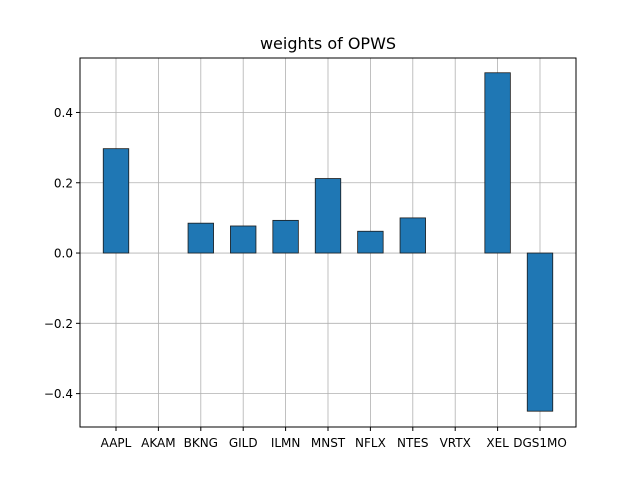 The image size is (640, 485). Describe the element at coordinates (455, 443) in the screenshot. I see `x-tick-label: VRTX` at that location.